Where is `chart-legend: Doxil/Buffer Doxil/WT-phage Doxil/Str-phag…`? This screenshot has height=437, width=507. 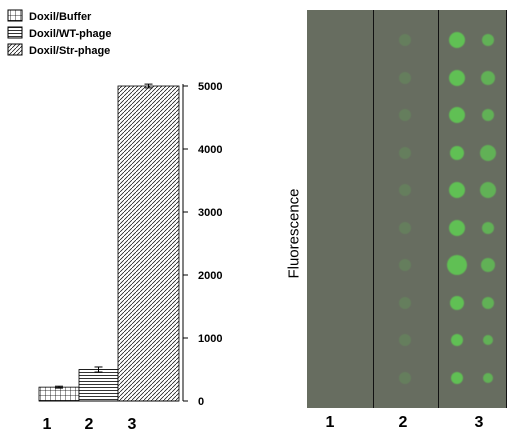
chart-legend: Doxil/Buffer Doxil/WT-phage Doxil/Str-phag… is located at coordinates (59, 33).